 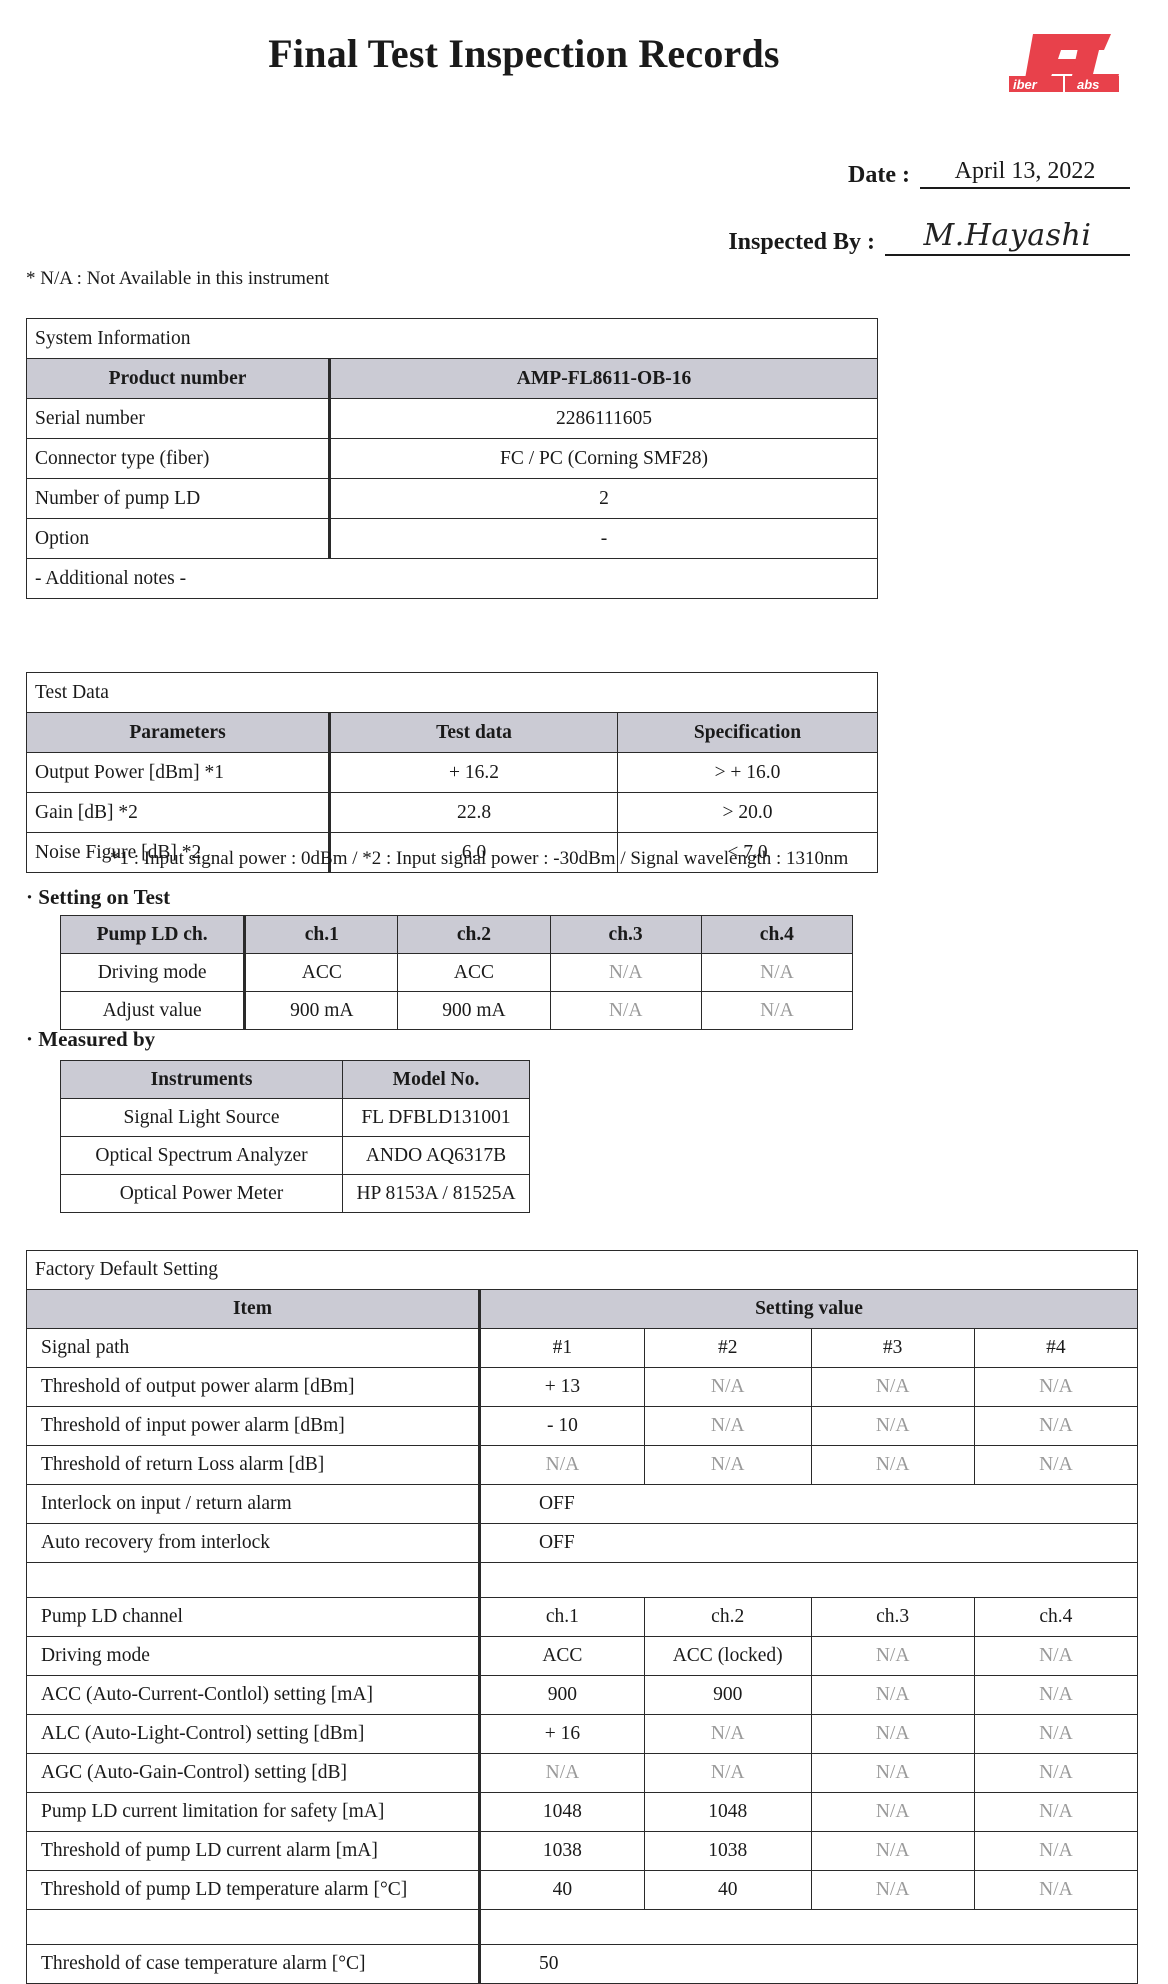 I want to click on row-label-option: Option, so click(x=178, y=538).